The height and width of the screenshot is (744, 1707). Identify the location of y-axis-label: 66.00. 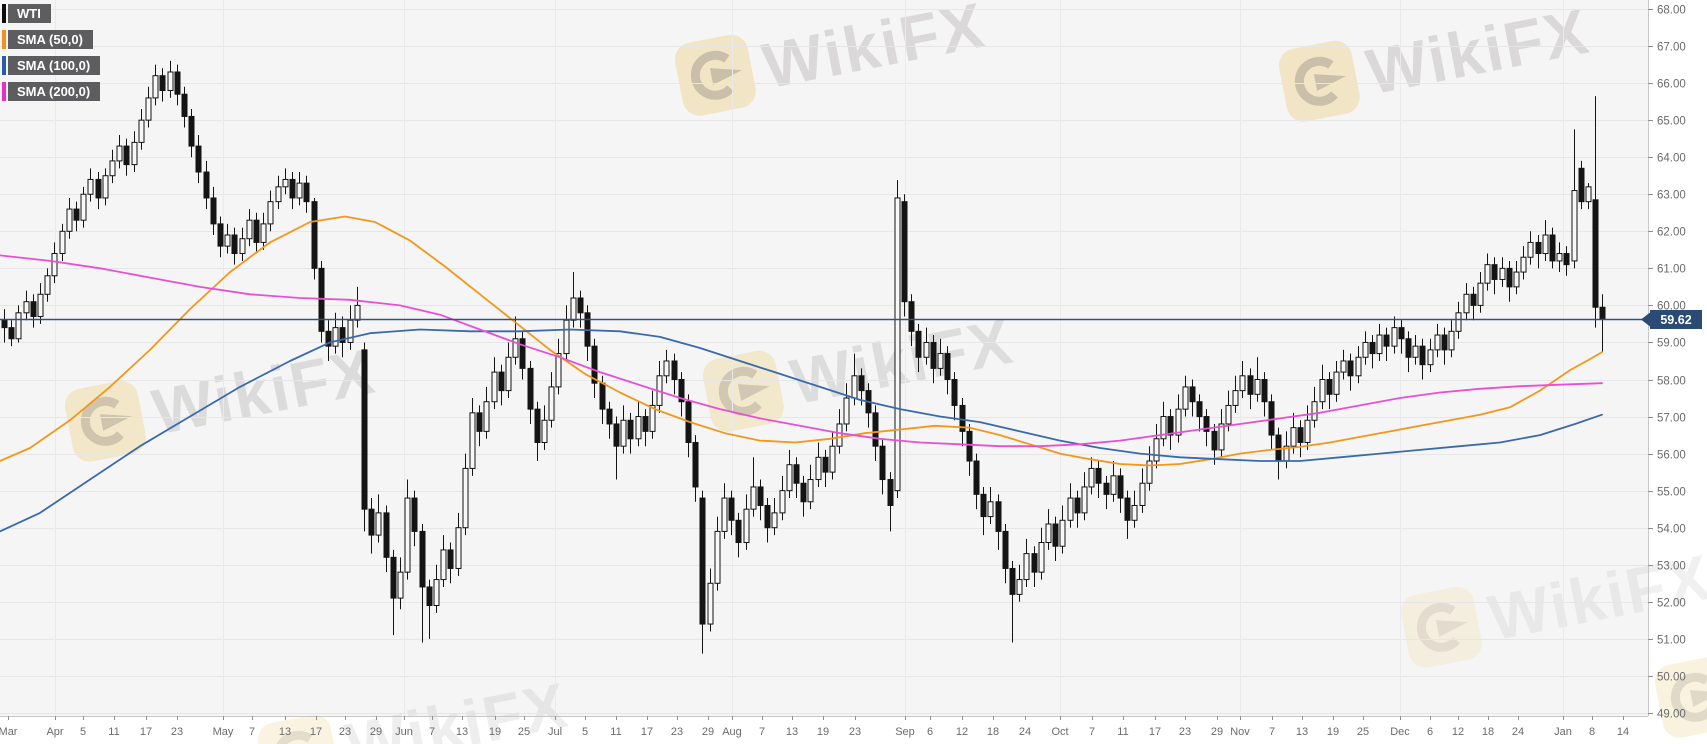
(1671, 85).